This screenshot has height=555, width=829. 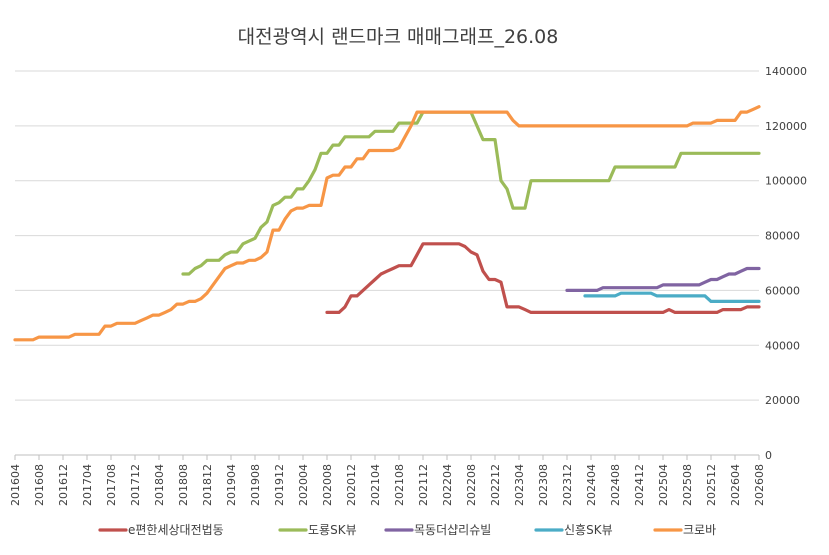 What do you see at coordinates (663, 485) in the screenshot?
I see `x-tick-label: 202504` at bounding box center [663, 485].